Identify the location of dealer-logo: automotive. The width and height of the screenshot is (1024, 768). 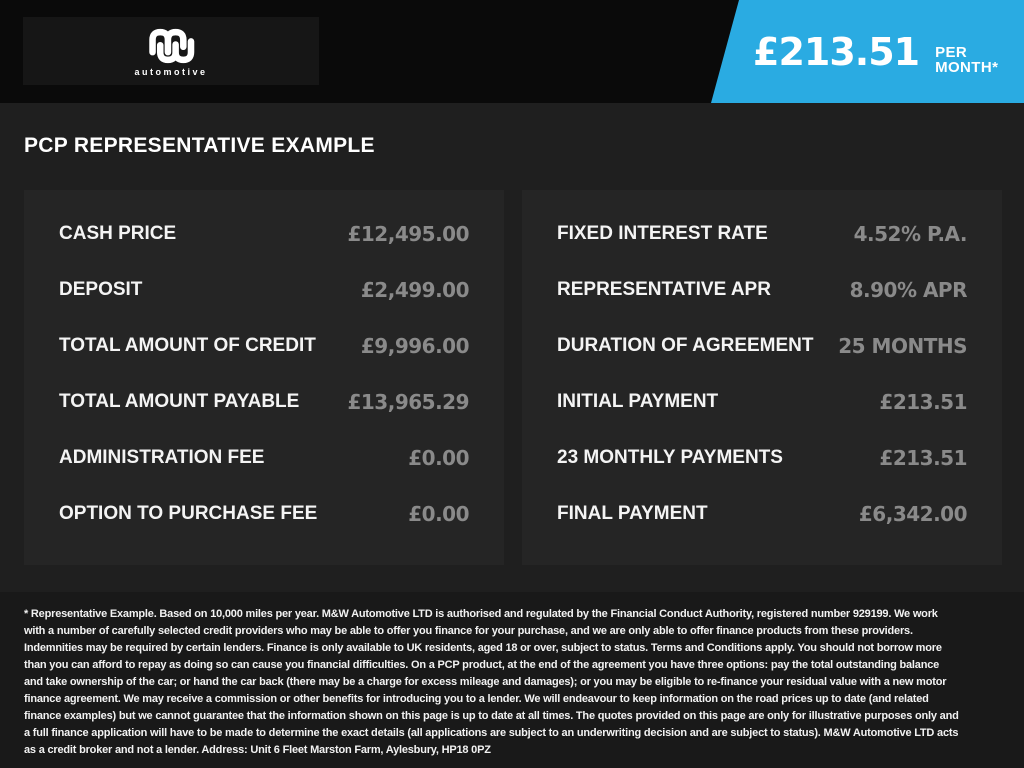
(171, 51).